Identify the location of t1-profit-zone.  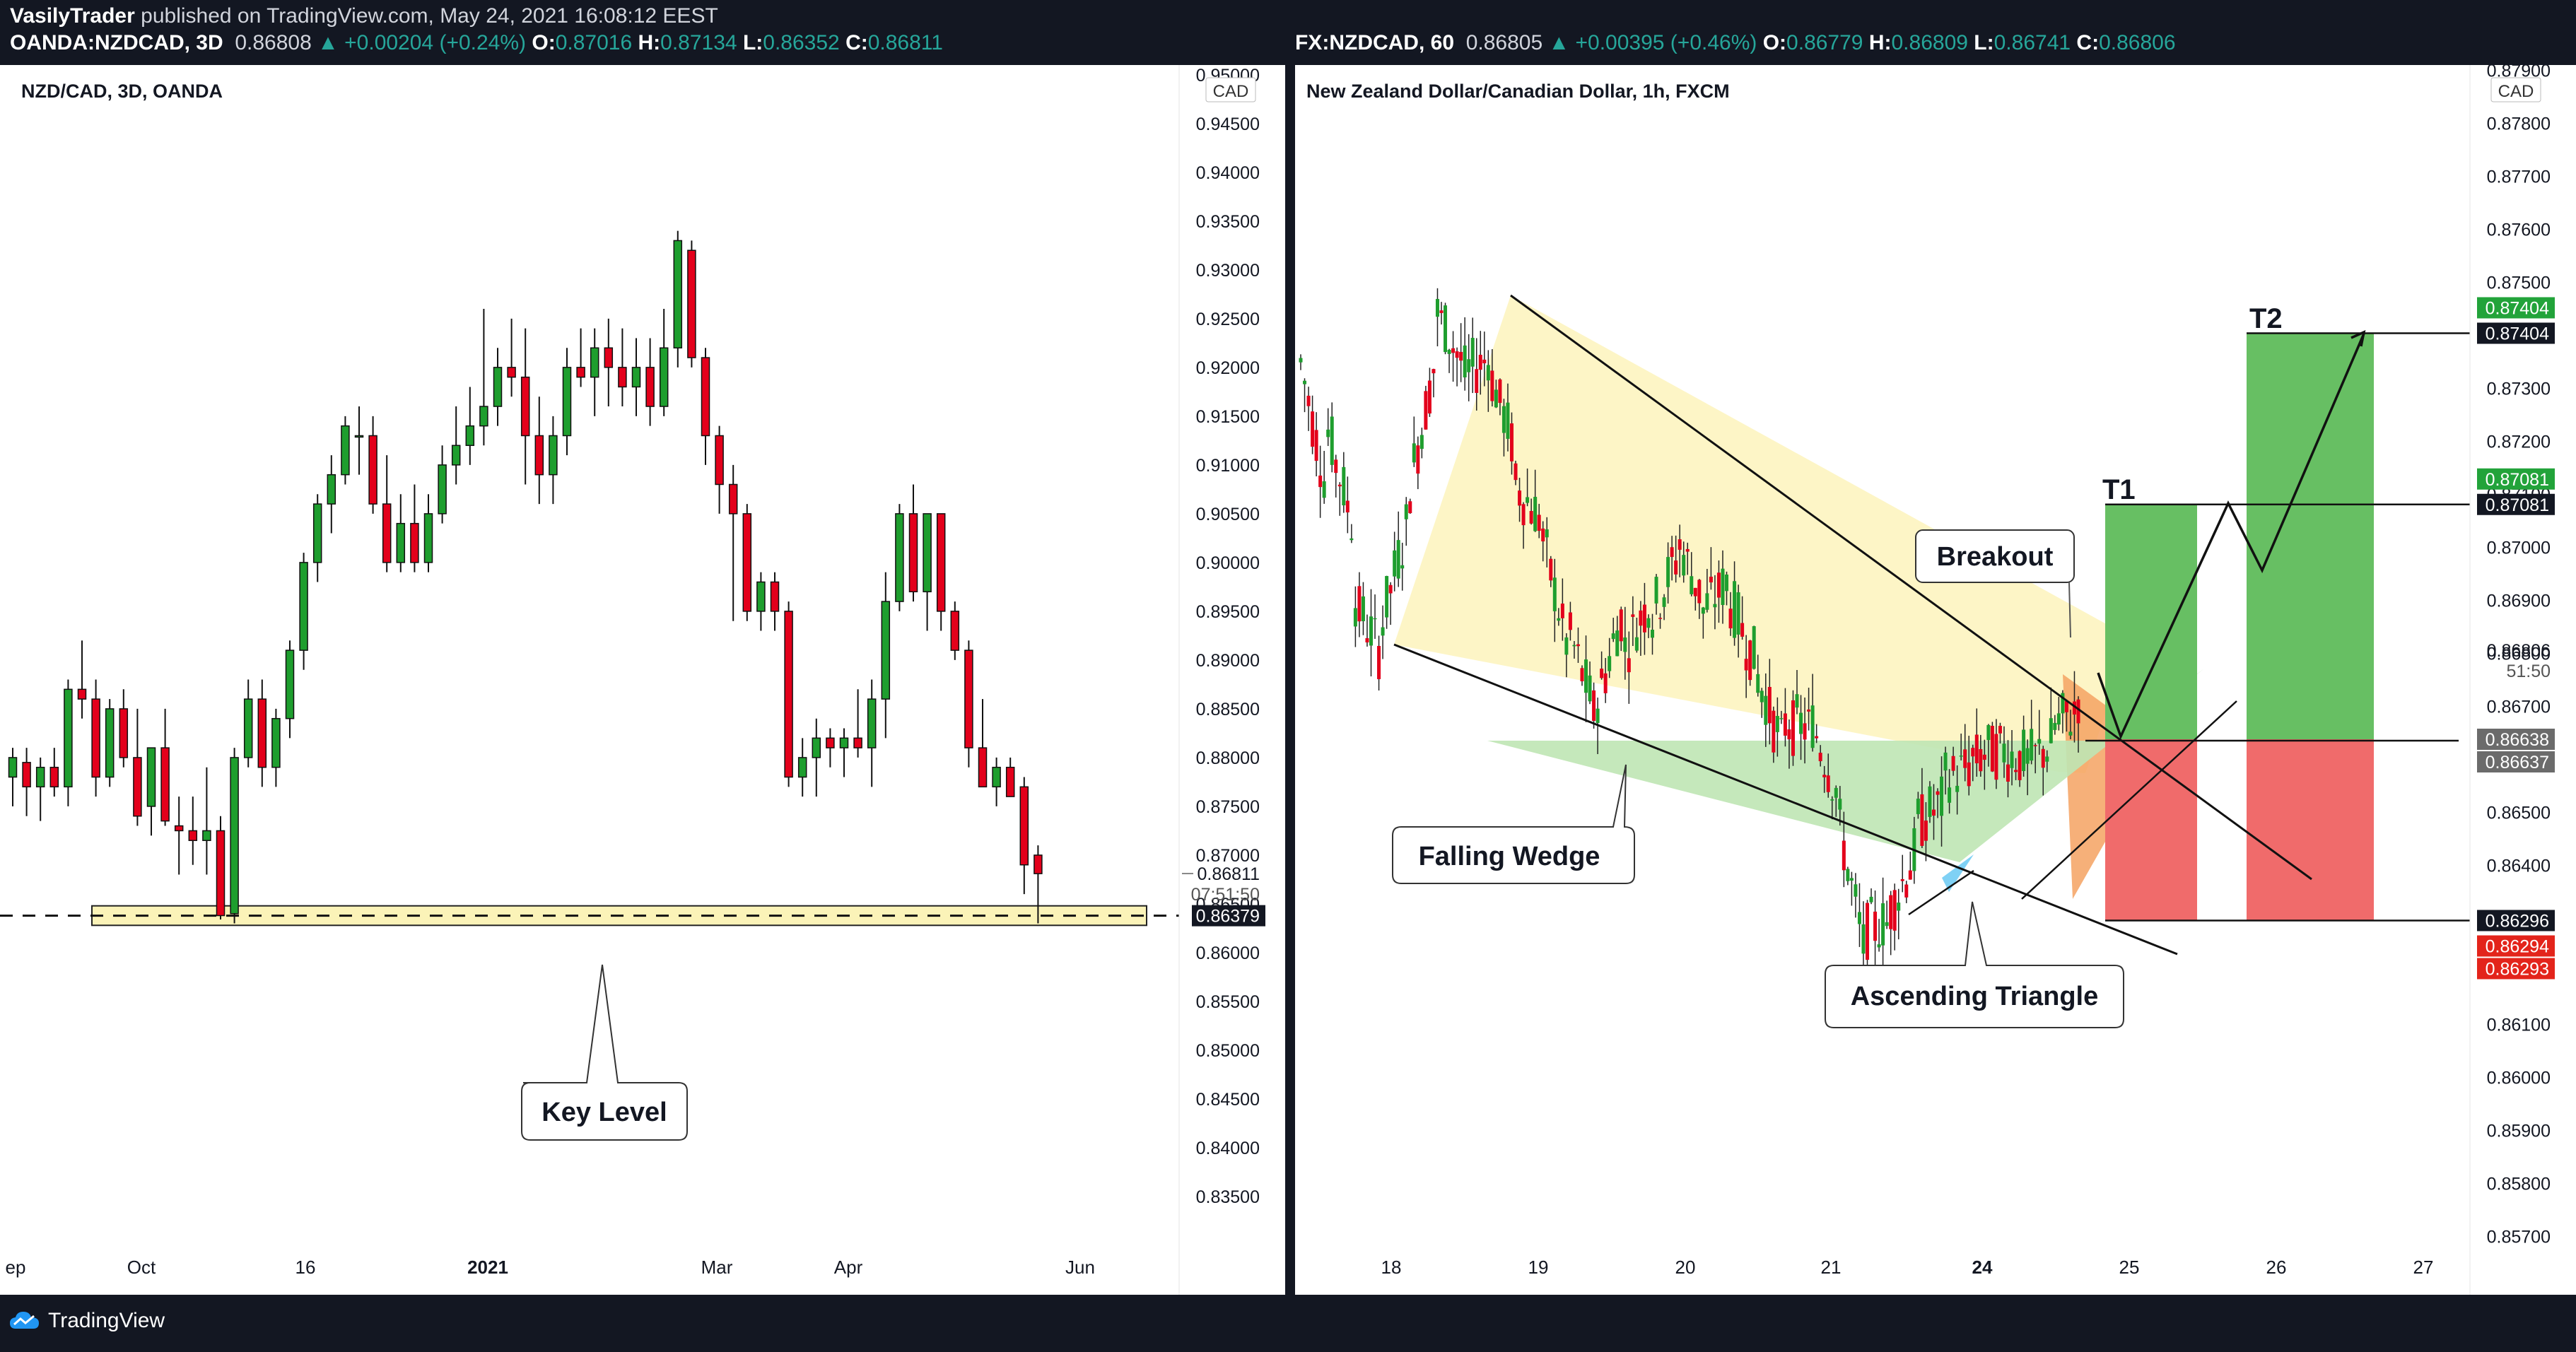
(2151, 621).